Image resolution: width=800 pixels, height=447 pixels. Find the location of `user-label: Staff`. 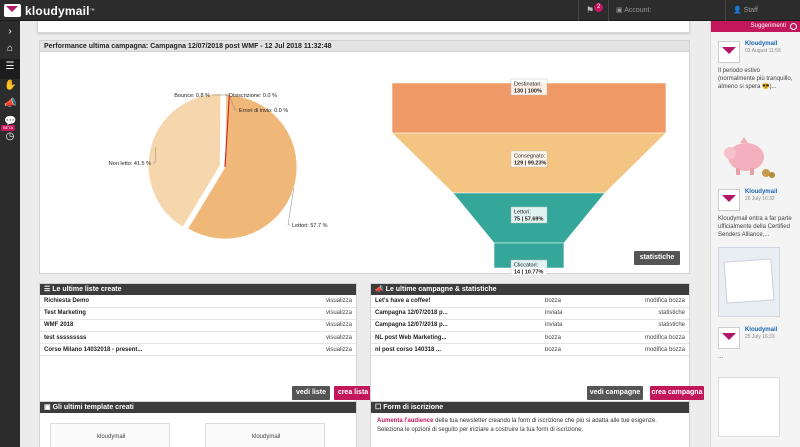

user-label: Staff is located at coordinates (750, 10).